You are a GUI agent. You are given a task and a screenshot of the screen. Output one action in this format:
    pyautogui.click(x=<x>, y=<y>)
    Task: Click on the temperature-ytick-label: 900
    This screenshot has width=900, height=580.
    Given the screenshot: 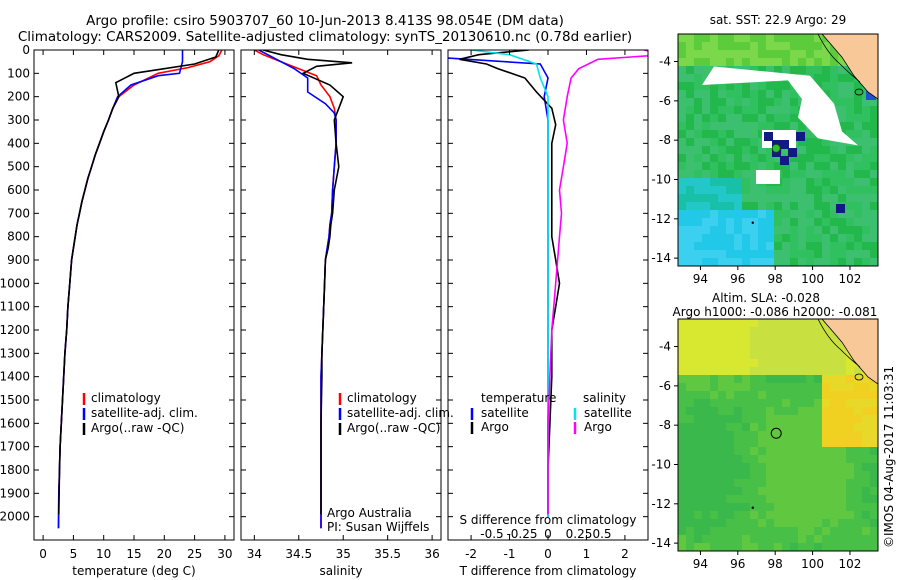 What is the action you would take?
    pyautogui.click(x=18, y=260)
    